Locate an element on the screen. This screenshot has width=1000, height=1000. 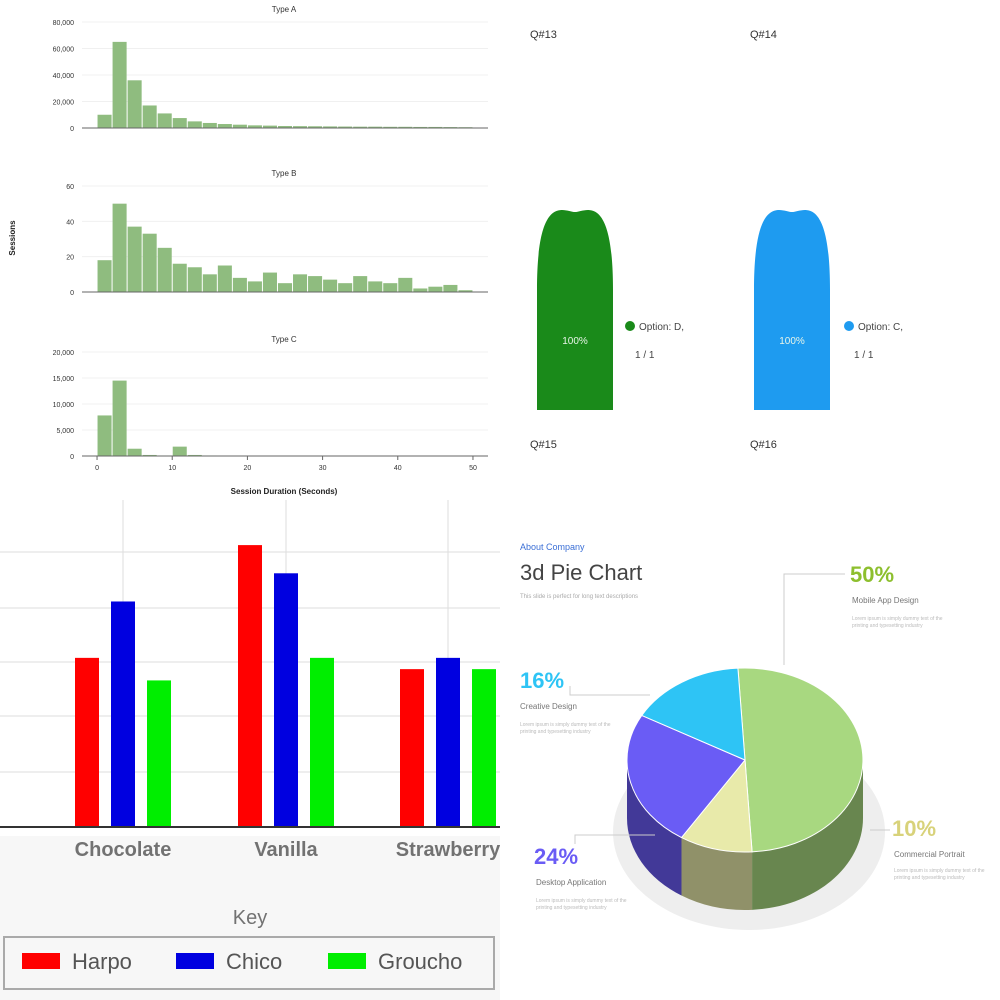
legend-label: Option: D, is located at coordinates (661, 327).